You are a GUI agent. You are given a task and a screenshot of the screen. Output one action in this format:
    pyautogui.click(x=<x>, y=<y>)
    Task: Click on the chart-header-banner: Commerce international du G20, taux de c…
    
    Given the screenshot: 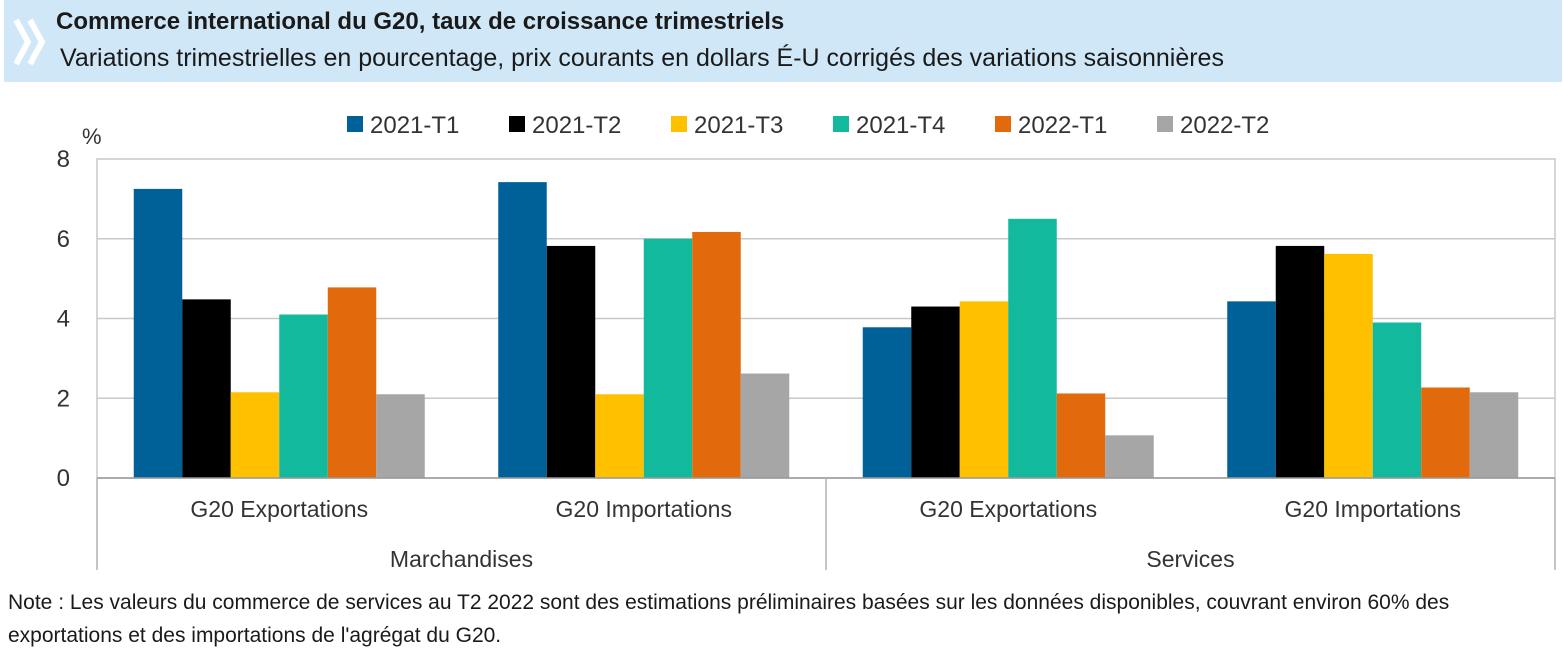 What is the action you would take?
    pyautogui.click(x=783, y=41)
    